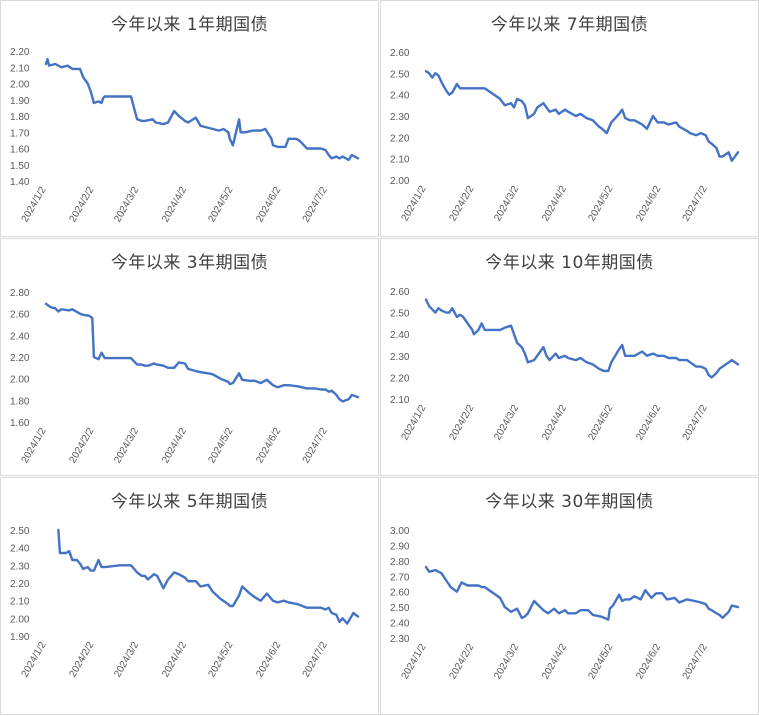 The width and height of the screenshot is (759, 716). What do you see at coordinates (569, 502) in the screenshot?
I see `chart-title: 今年以来 30年期国债` at bounding box center [569, 502].